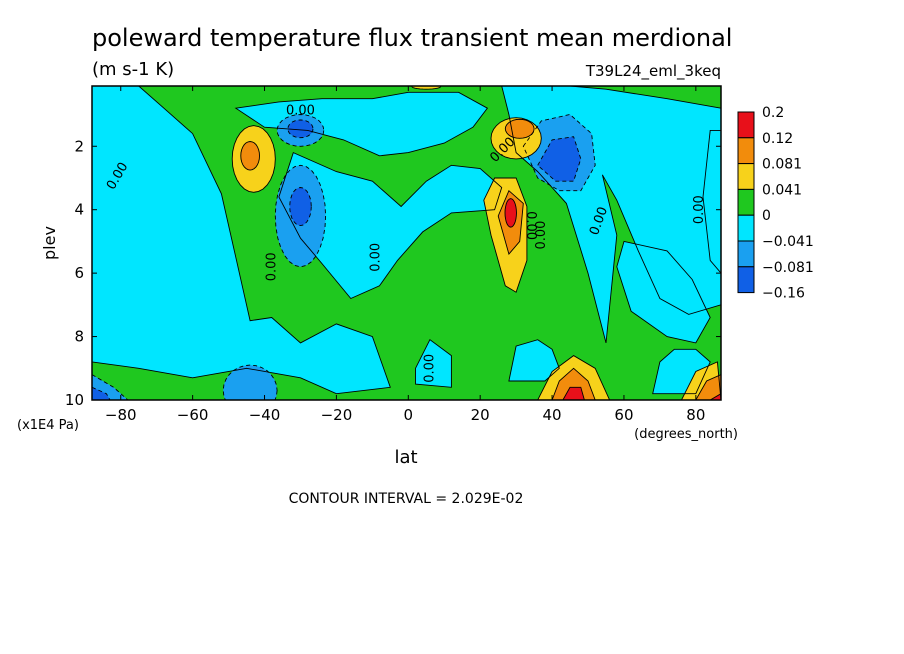 The height and width of the screenshot is (654, 904). What do you see at coordinates (193, 415) in the screenshot?
I see `x-tick-label: −60` at bounding box center [193, 415].